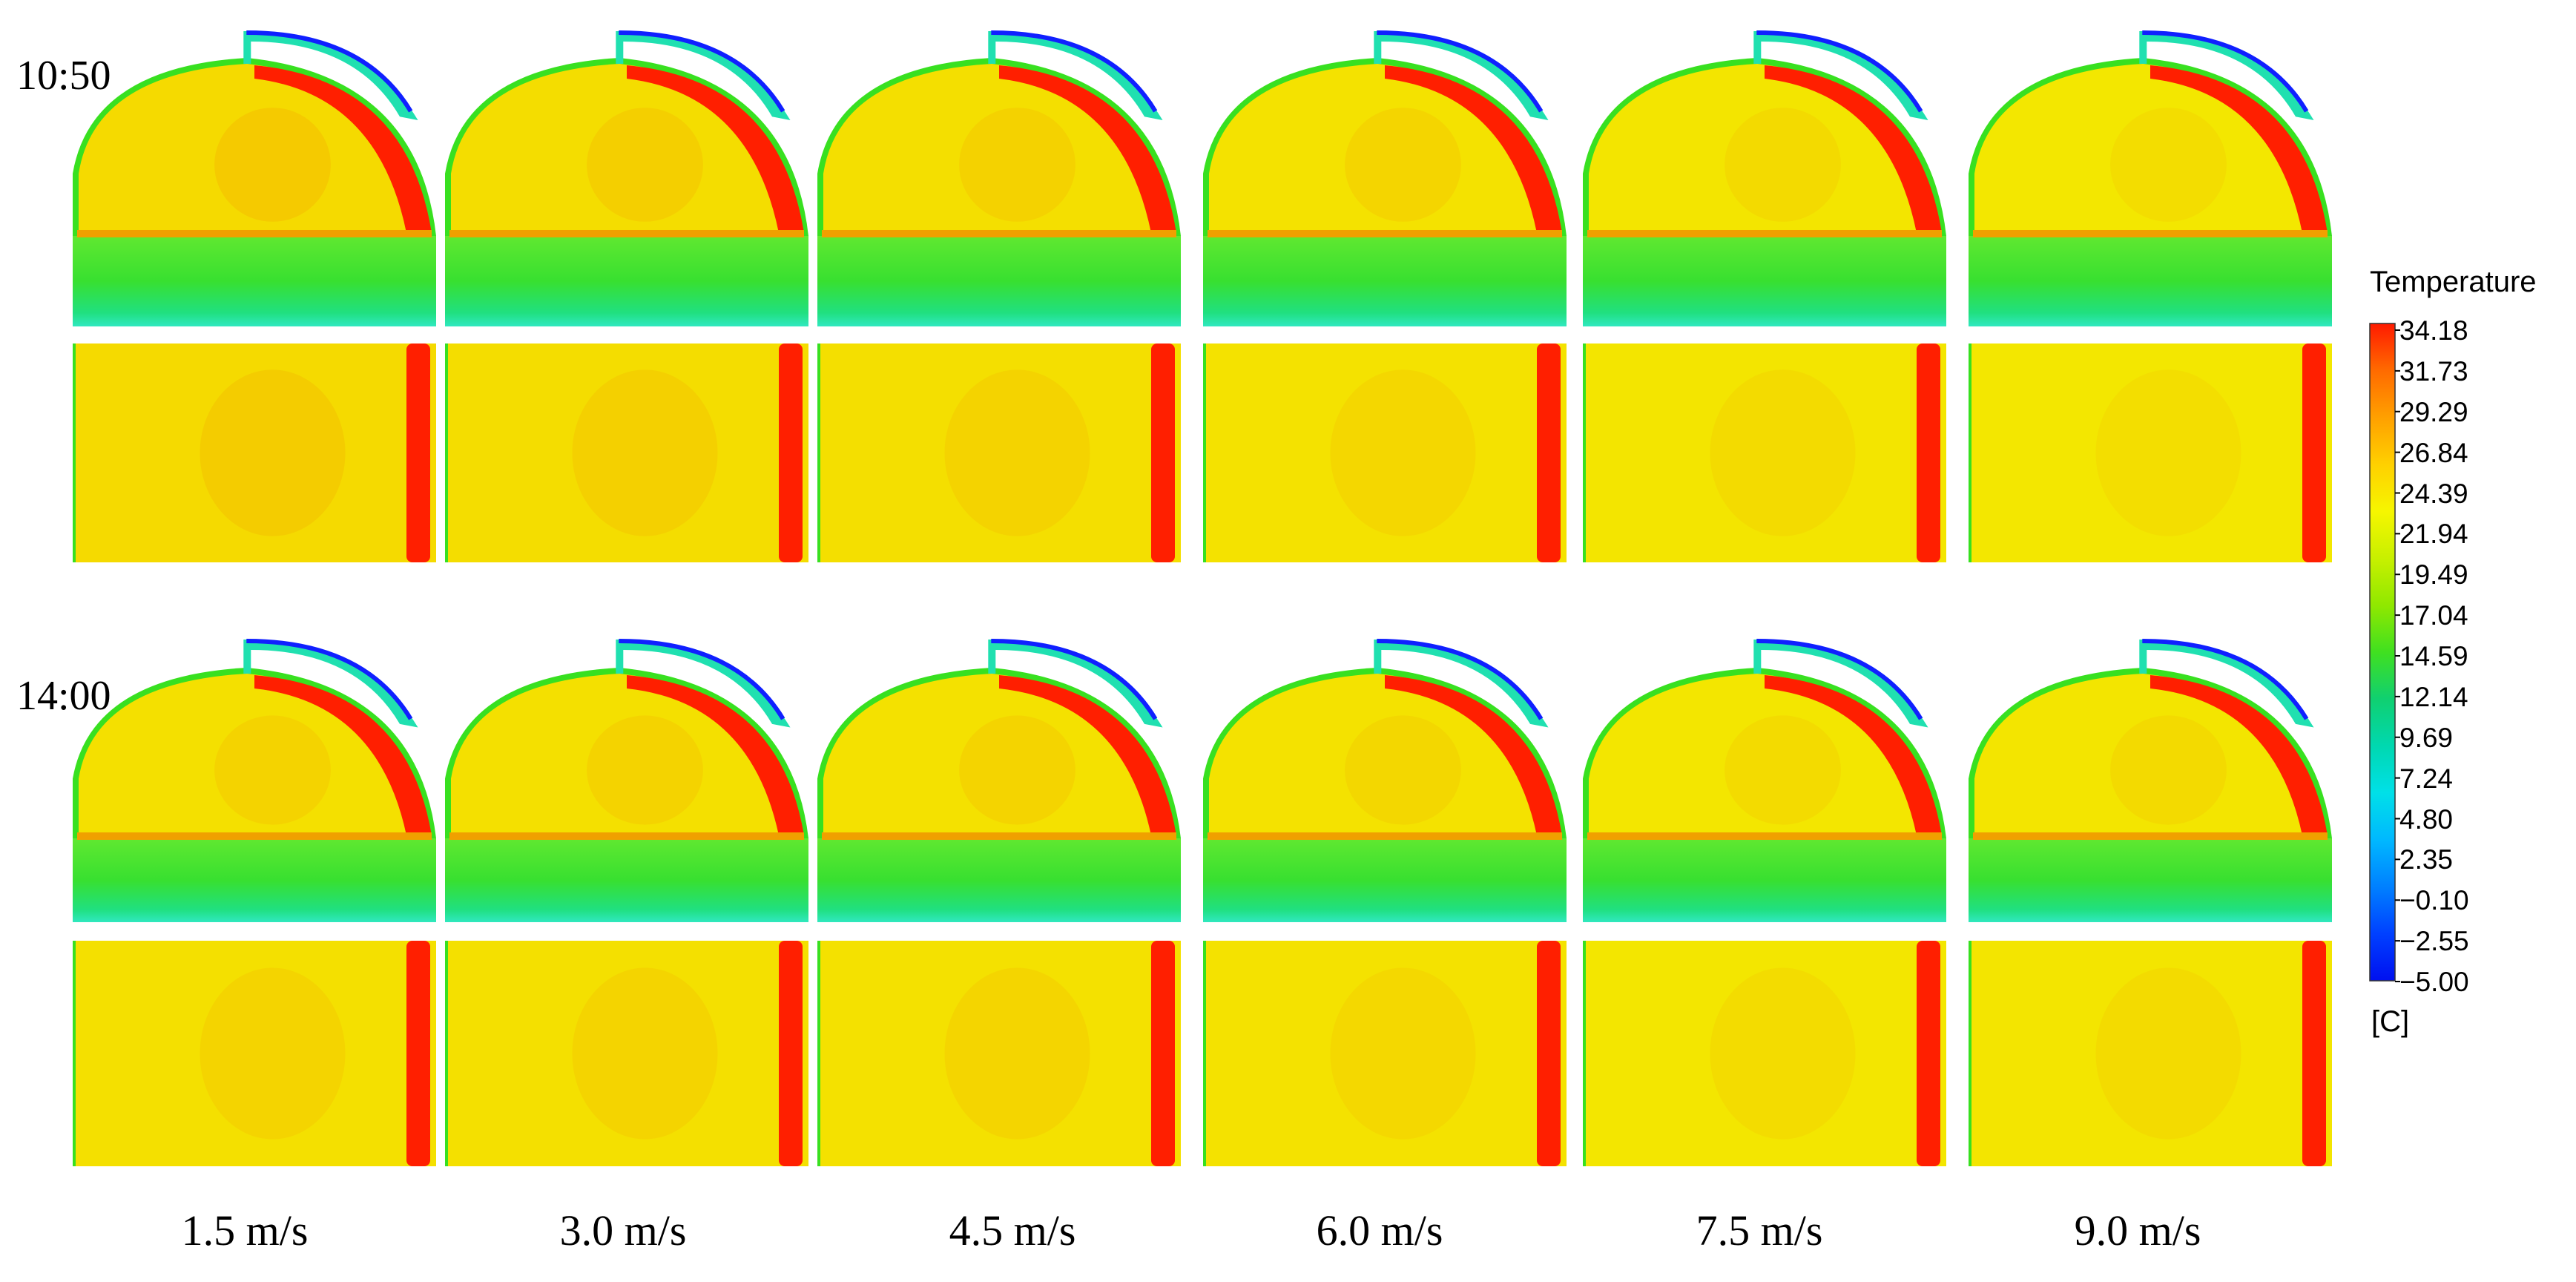 This screenshot has height=1282, width=2576. I want to click on speed-label-1: 1.5 m/s, so click(245, 1230).